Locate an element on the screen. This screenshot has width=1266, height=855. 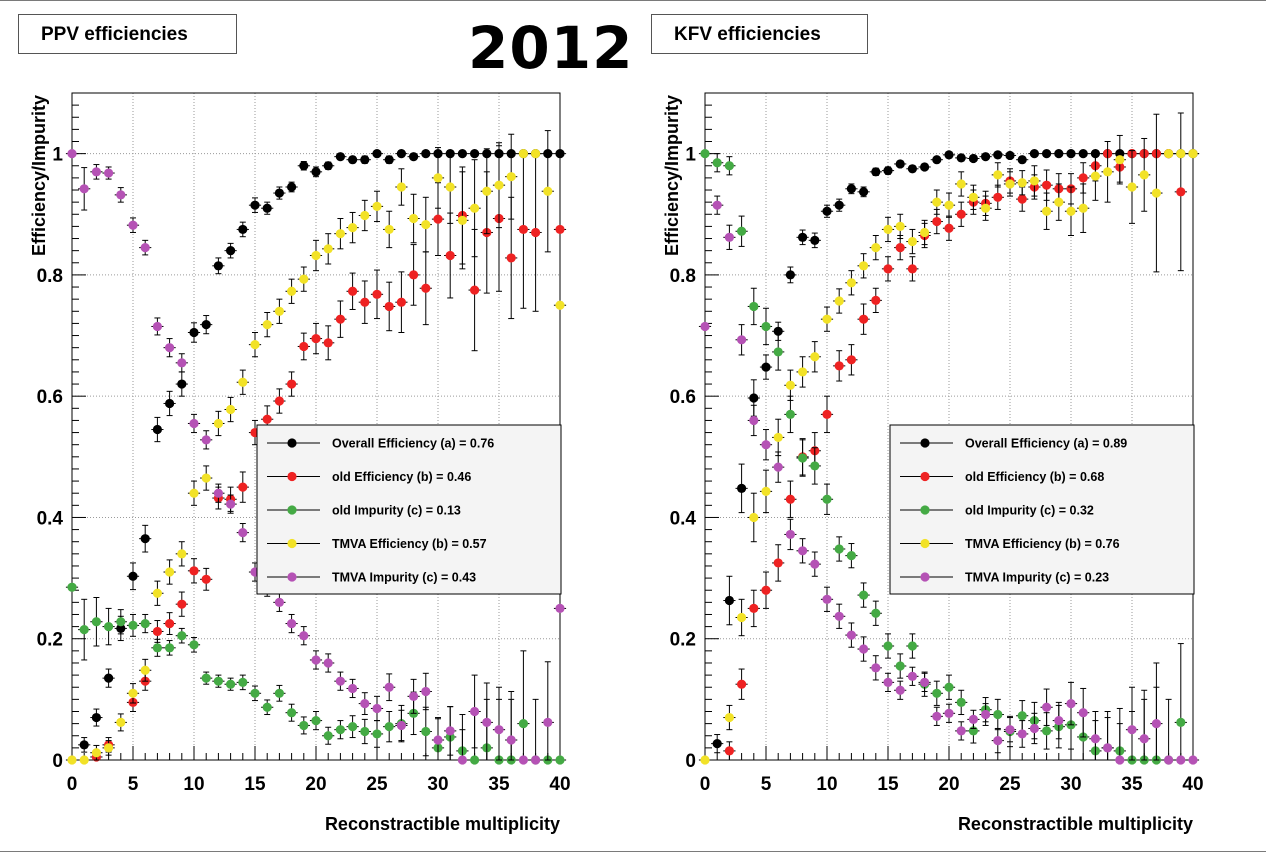
legend-item: TMVA Impurity (c) = 0.43 is located at coordinates (371, 578).